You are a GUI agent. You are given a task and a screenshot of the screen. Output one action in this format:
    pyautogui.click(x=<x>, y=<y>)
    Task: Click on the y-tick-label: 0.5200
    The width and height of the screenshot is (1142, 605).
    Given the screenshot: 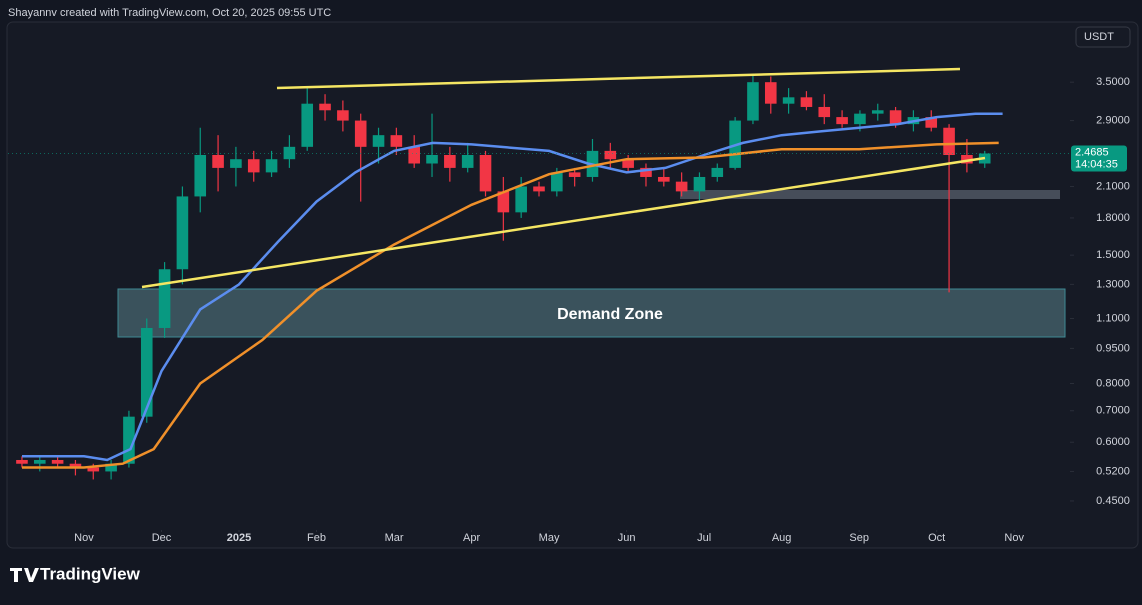 What is the action you would take?
    pyautogui.click(x=1113, y=471)
    